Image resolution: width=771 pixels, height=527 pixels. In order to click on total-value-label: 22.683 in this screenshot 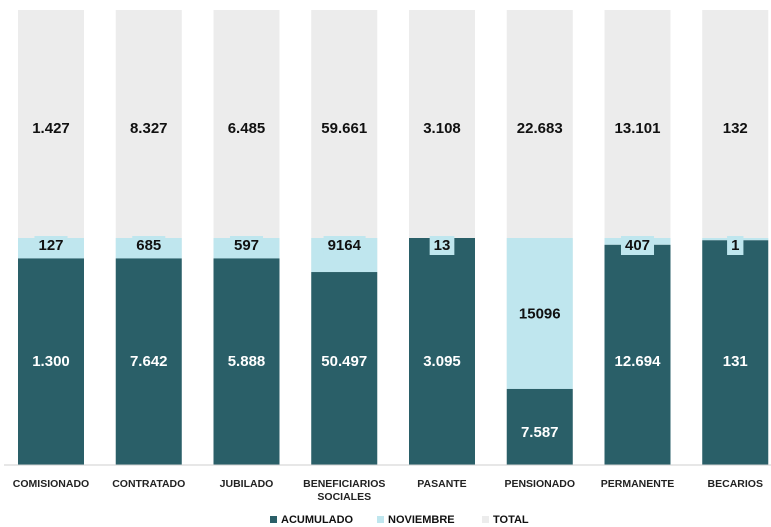, I will do `click(540, 128)`.